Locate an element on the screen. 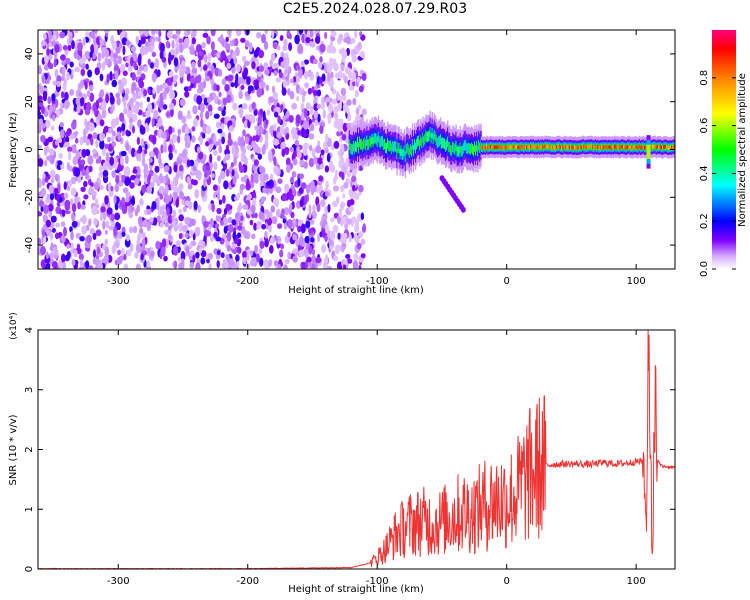 This screenshot has width=750, height=600. heatmap-x-tick-label: -200 is located at coordinates (247, 281).